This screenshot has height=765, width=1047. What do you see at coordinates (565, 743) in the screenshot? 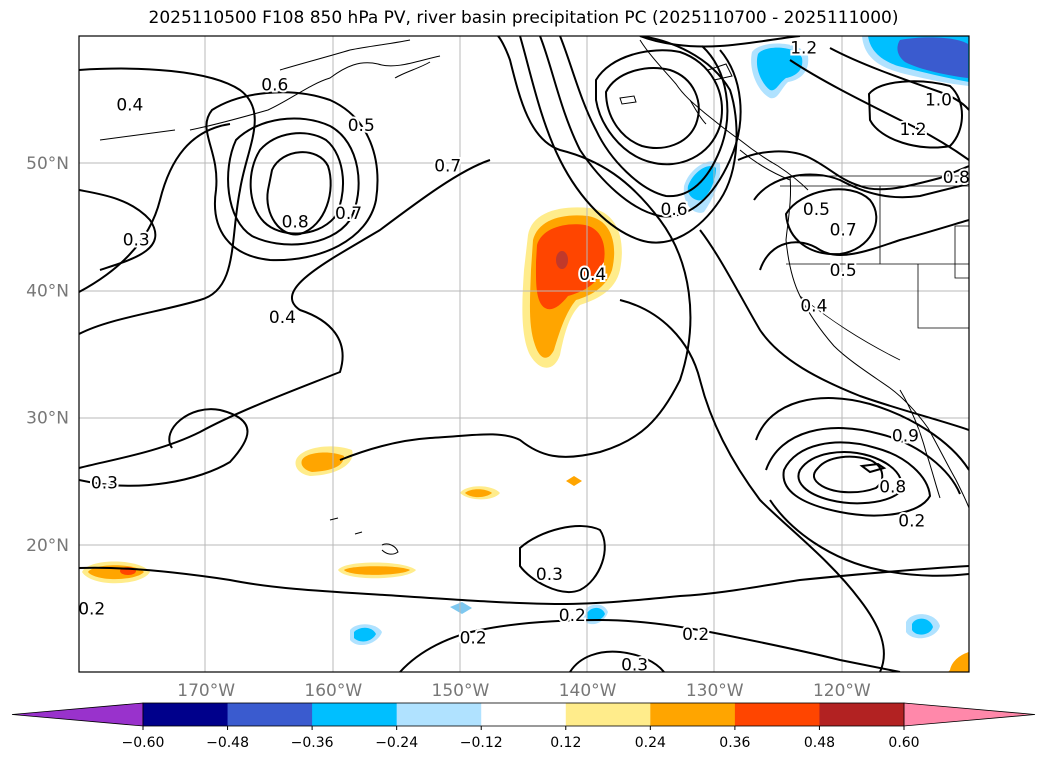
I see `colorbar-tick-label: 0.12` at bounding box center [565, 743].